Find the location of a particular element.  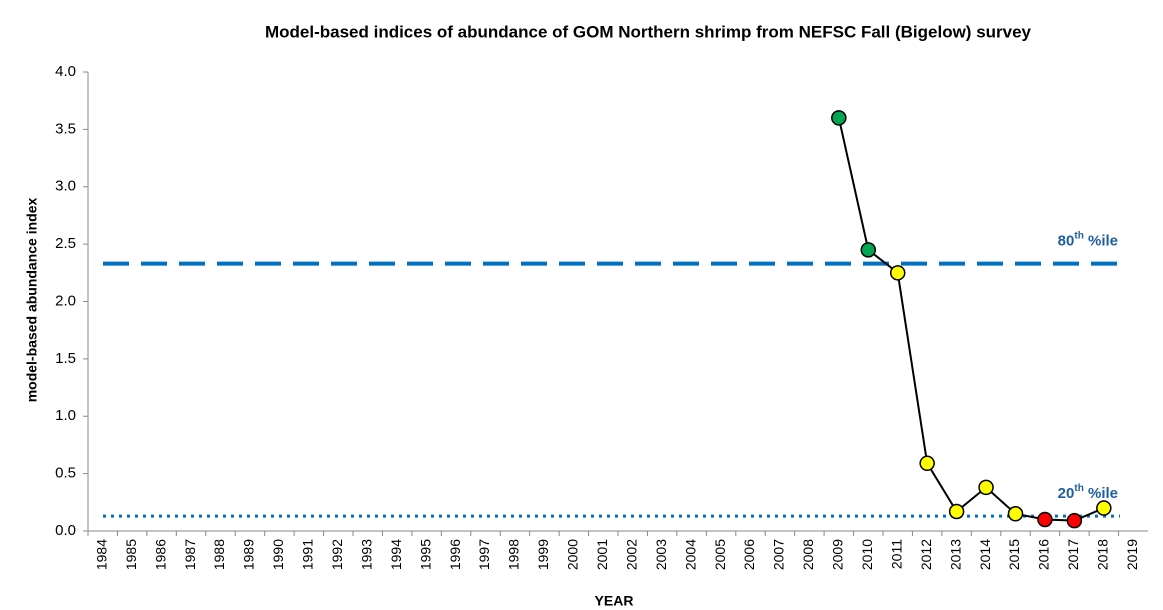

x-tick-label: 2013 is located at coordinates (955, 554).